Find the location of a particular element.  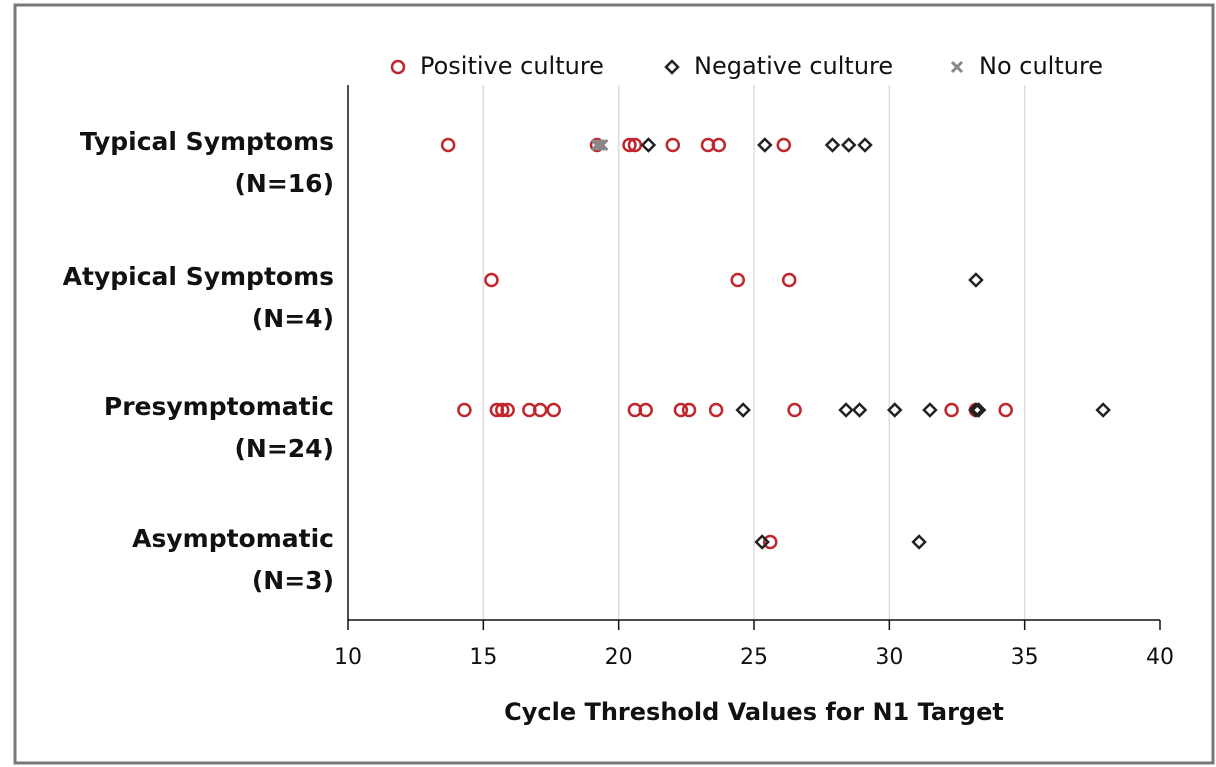

x-axis-title: Cycle Threshold Values for N1 Target is located at coordinates (754, 712).